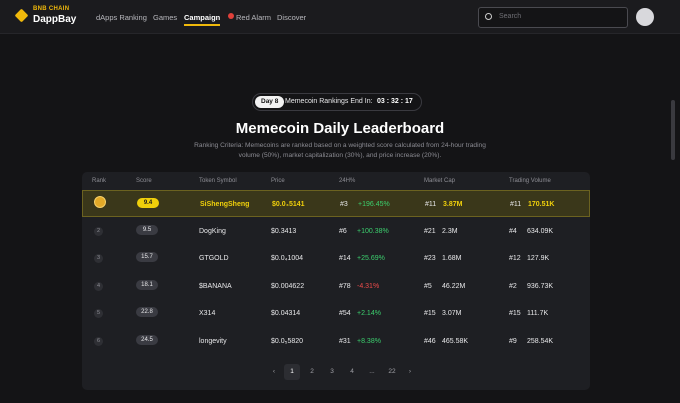 This screenshot has height=403, width=680. What do you see at coordinates (288, 286) in the screenshot?
I see `price: $0.004622` at bounding box center [288, 286].